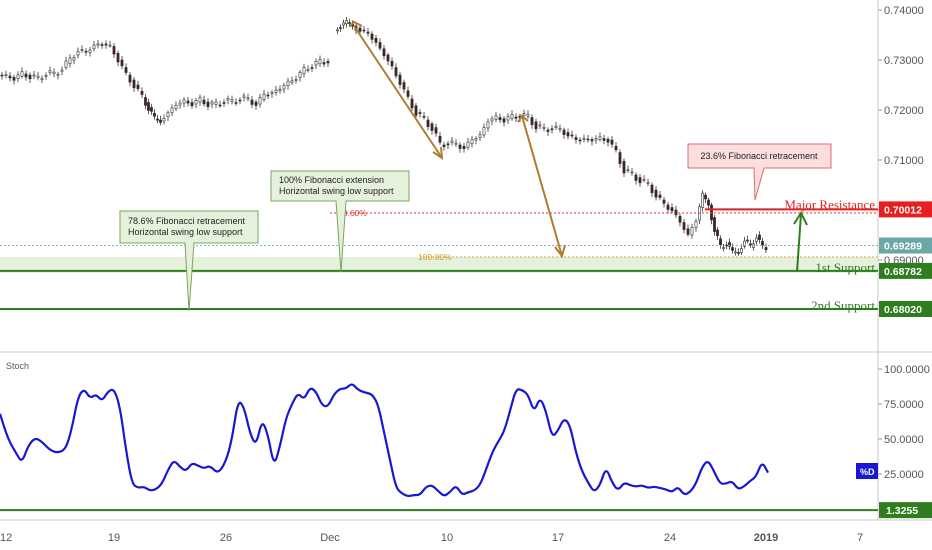 The width and height of the screenshot is (932, 550). Describe the element at coordinates (6, 538) in the screenshot. I see `time-tick-label: 12` at that location.